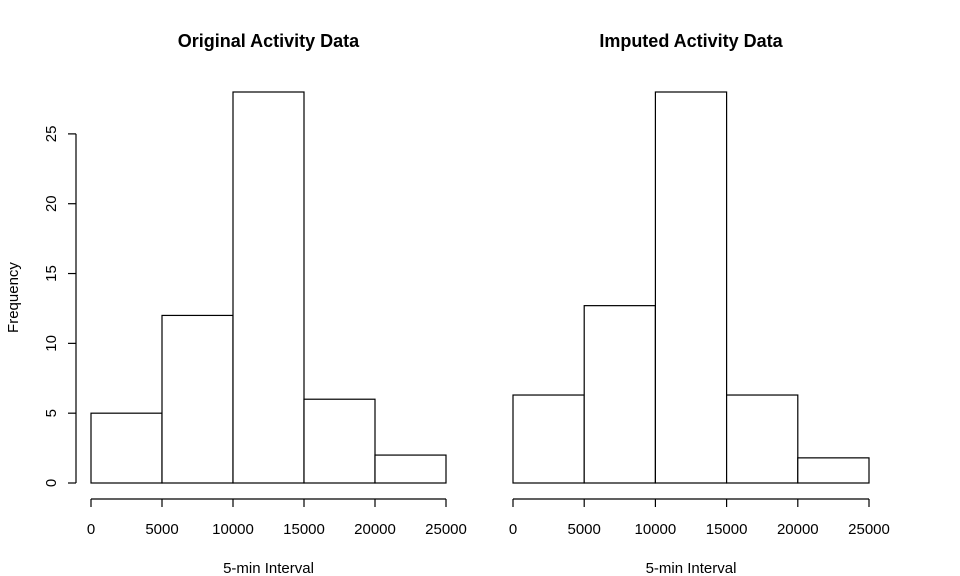 The image size is (960, 576). What do you see at coordinates (51, 483) in the screenshot?
I see `y-tick-label: 0` at bounding box center [51, 483].